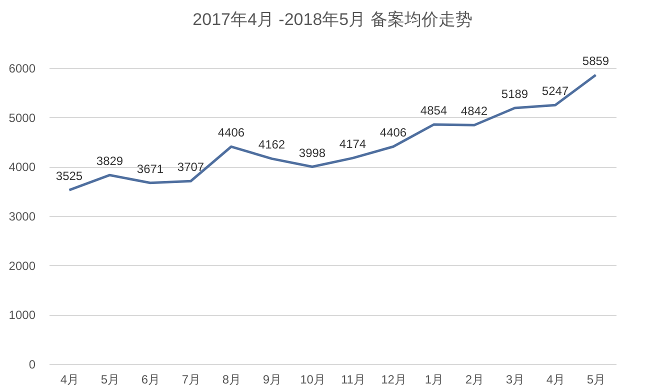 This screenshot has width=647, height=389. I want to click on data-label: 4174, so click(352, 144).